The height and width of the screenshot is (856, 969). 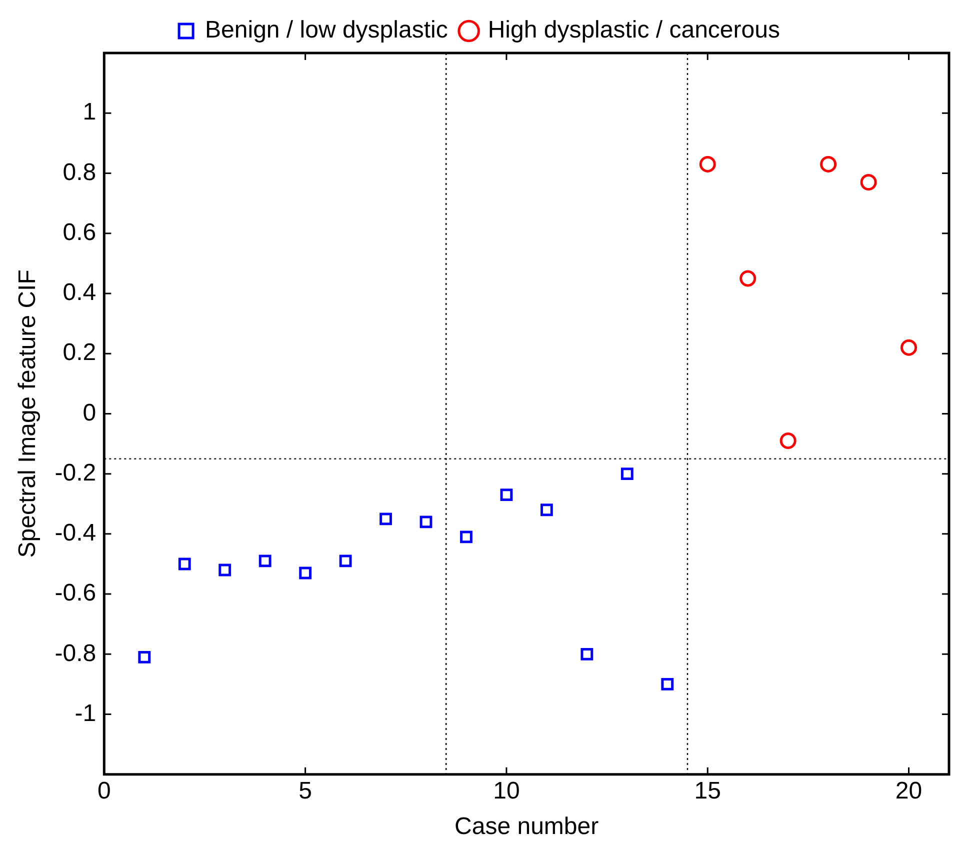 I want to click on y-axis-title: Spectral Image feature CIF, so click(x=28, y=414).